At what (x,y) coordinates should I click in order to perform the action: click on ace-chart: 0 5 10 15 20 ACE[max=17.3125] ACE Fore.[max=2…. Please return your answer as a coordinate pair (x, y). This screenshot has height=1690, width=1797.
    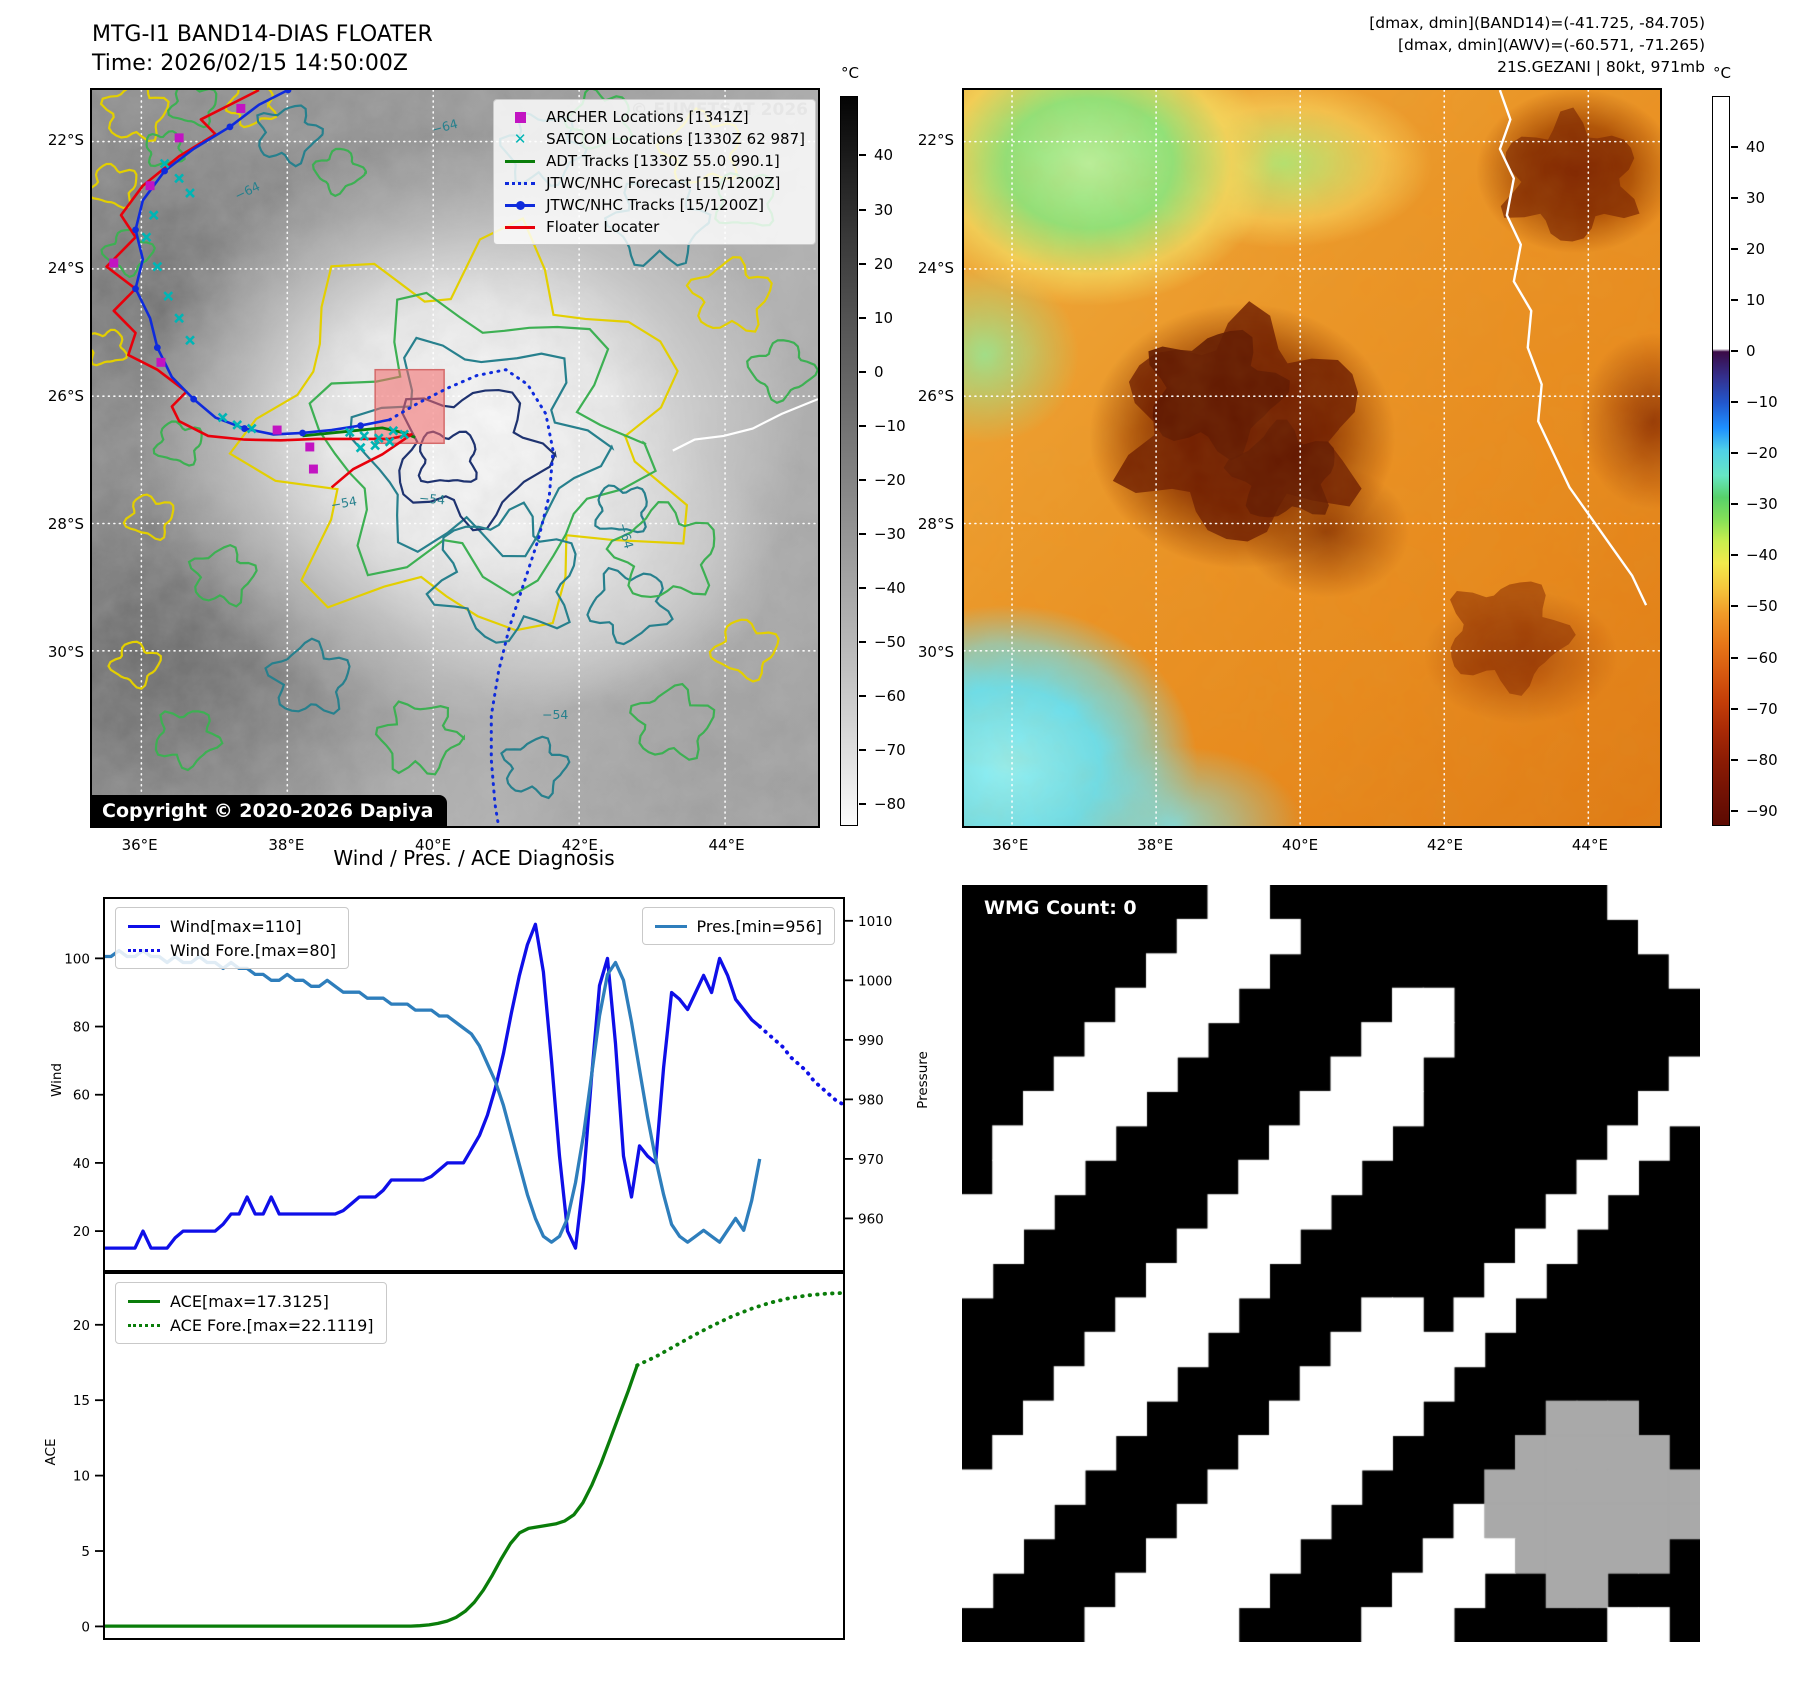
    Looking at the image, I should click on (460, 1456).